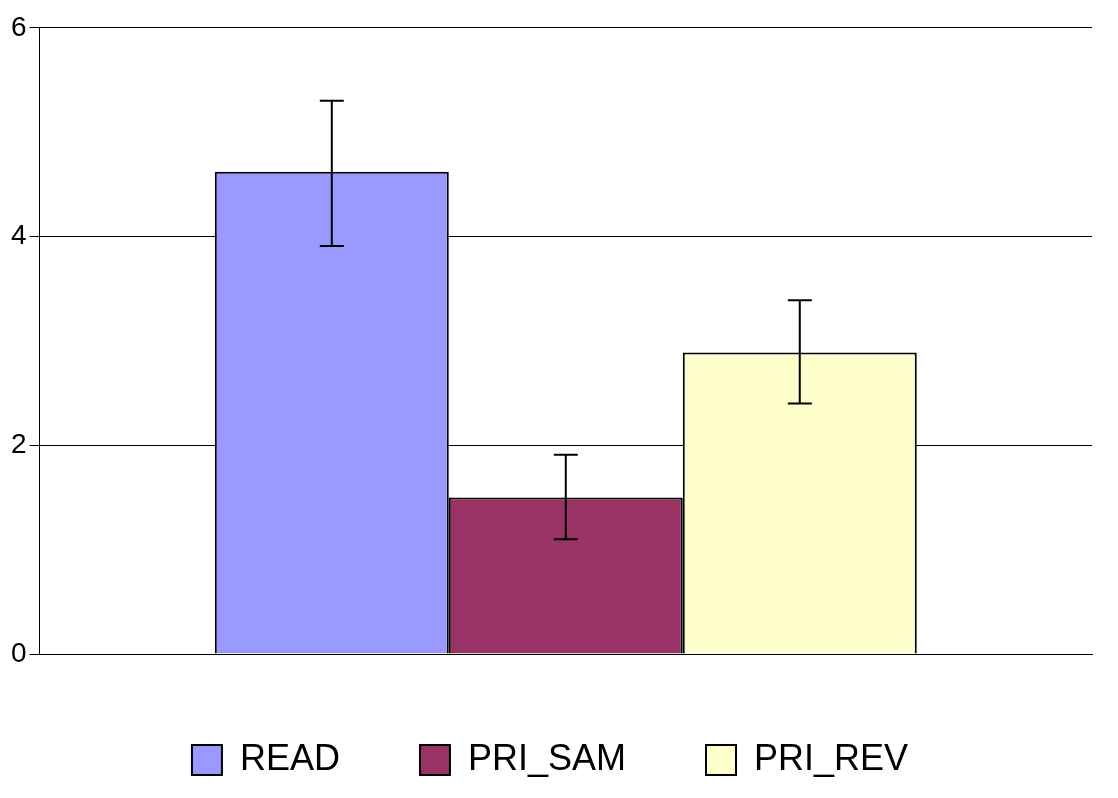 This screenshot has width=1118, height=798. Describe the element at coordinates (289, 757) in the screenshot. I see `legend-label: READ` at that location.